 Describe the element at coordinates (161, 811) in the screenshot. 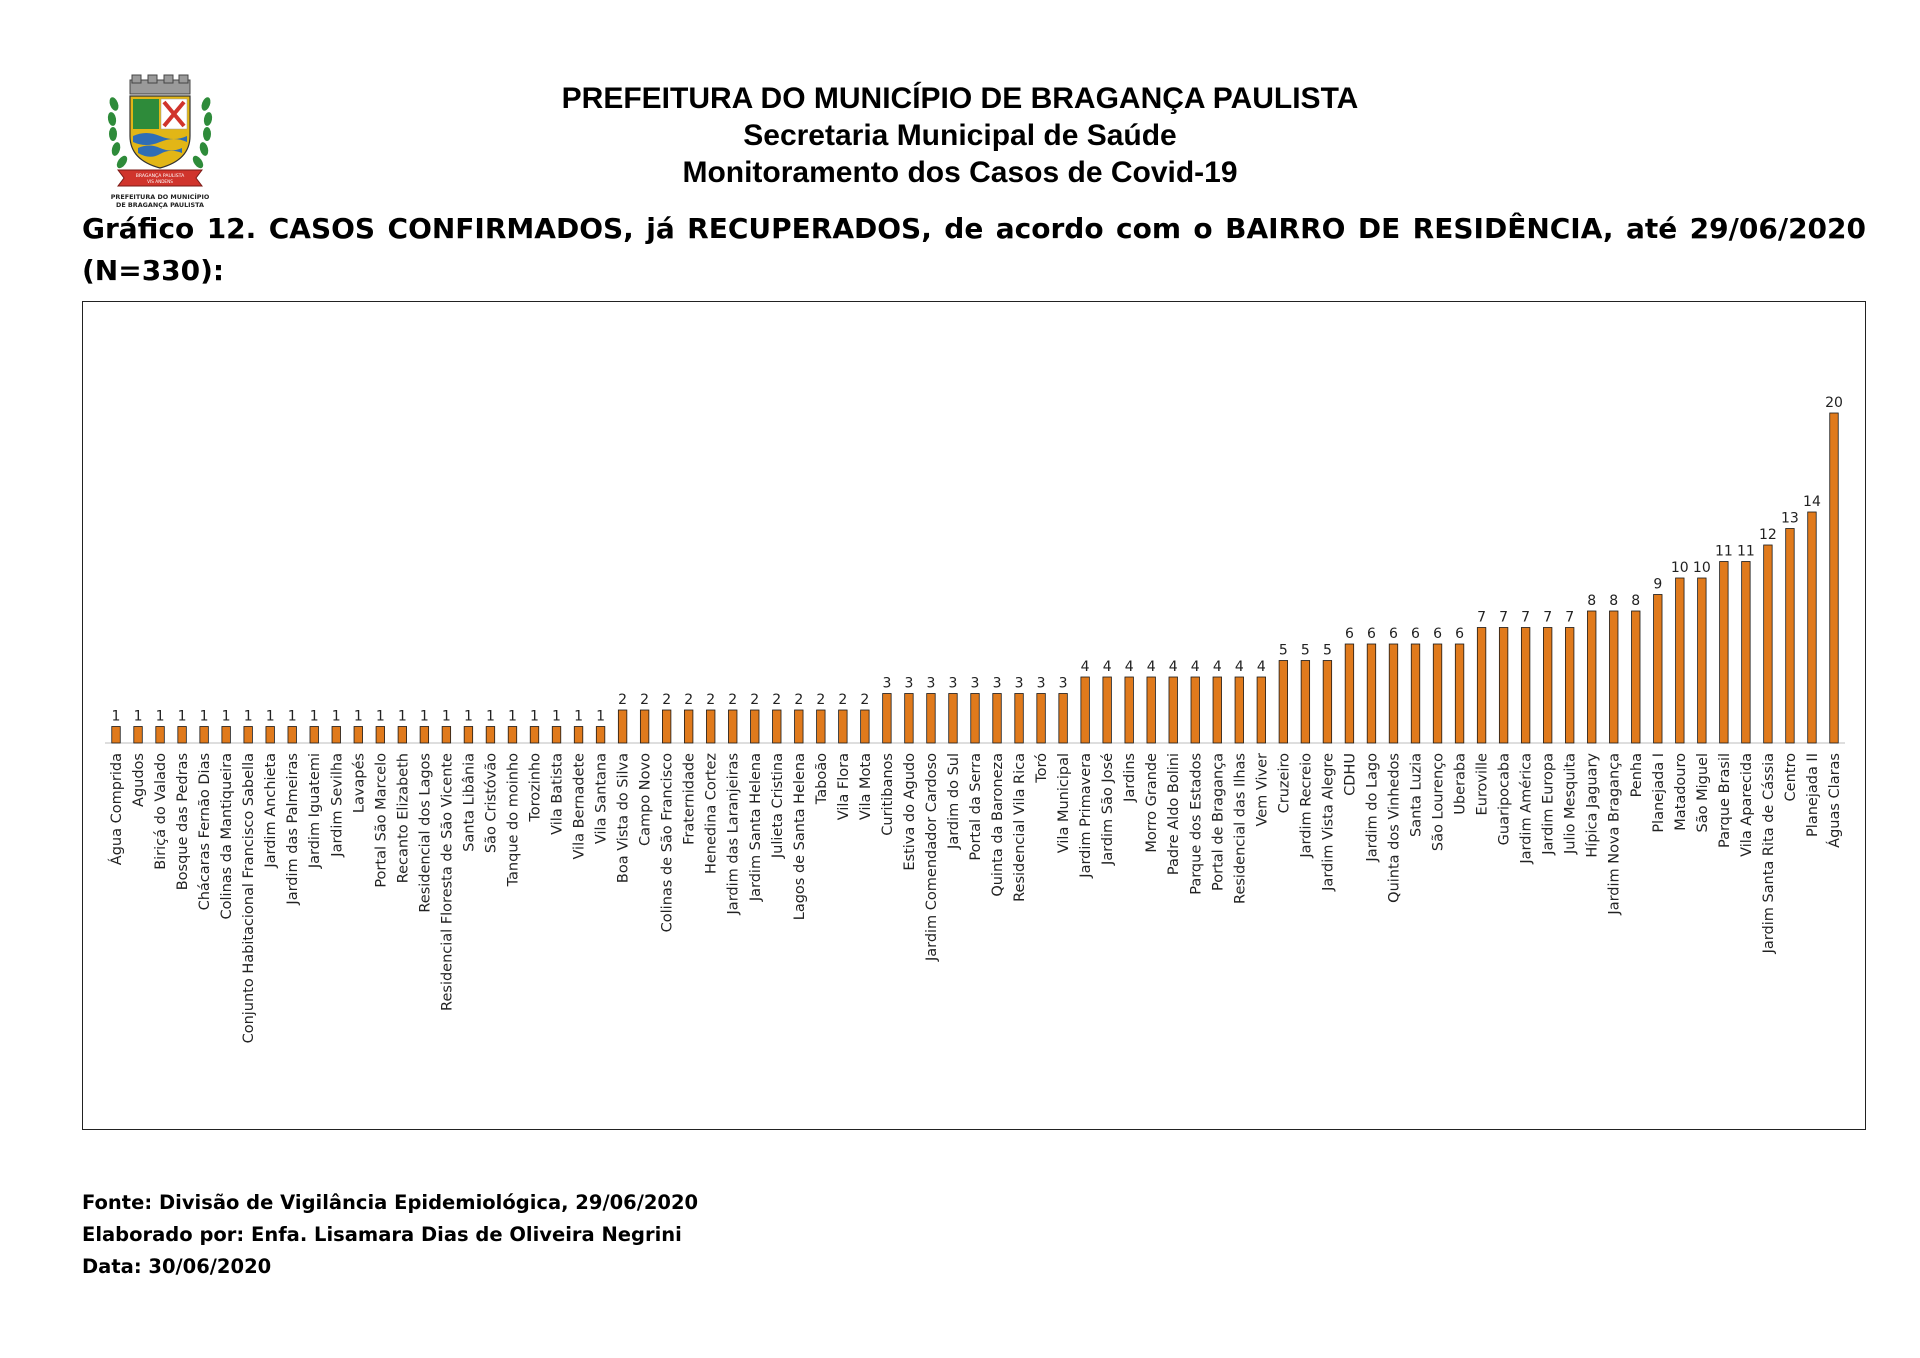

I see `category-label: Biriçá do Valado` at that location.